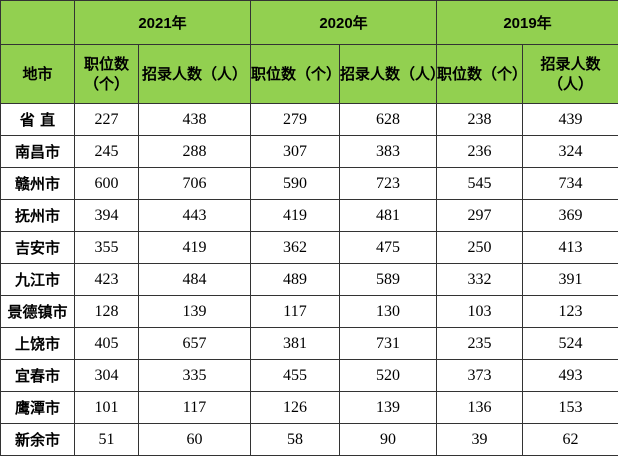  What do you see at coordinates (106, 119) in the screenshot?
I see `value-cell: 227` at bounding box center [106, 119].